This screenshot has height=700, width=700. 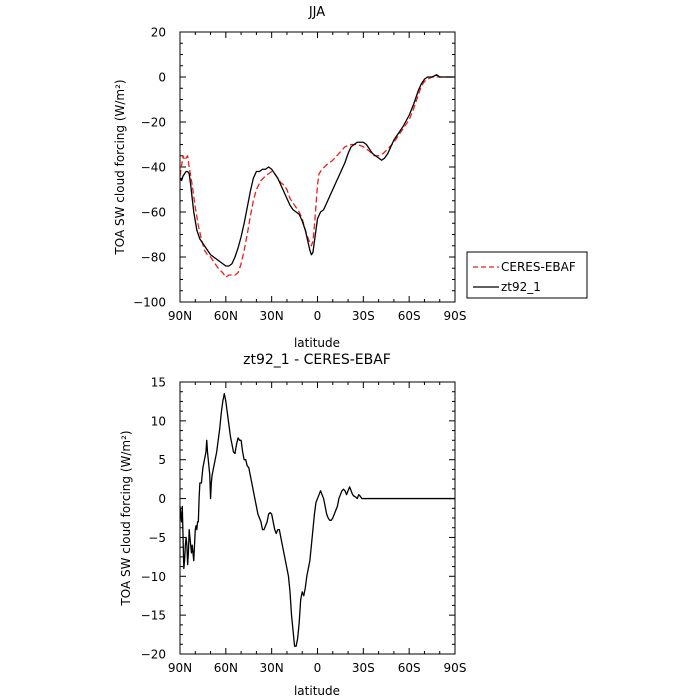 I want to click on top-x-tick-label: 90S, so click(x=455, y=316).